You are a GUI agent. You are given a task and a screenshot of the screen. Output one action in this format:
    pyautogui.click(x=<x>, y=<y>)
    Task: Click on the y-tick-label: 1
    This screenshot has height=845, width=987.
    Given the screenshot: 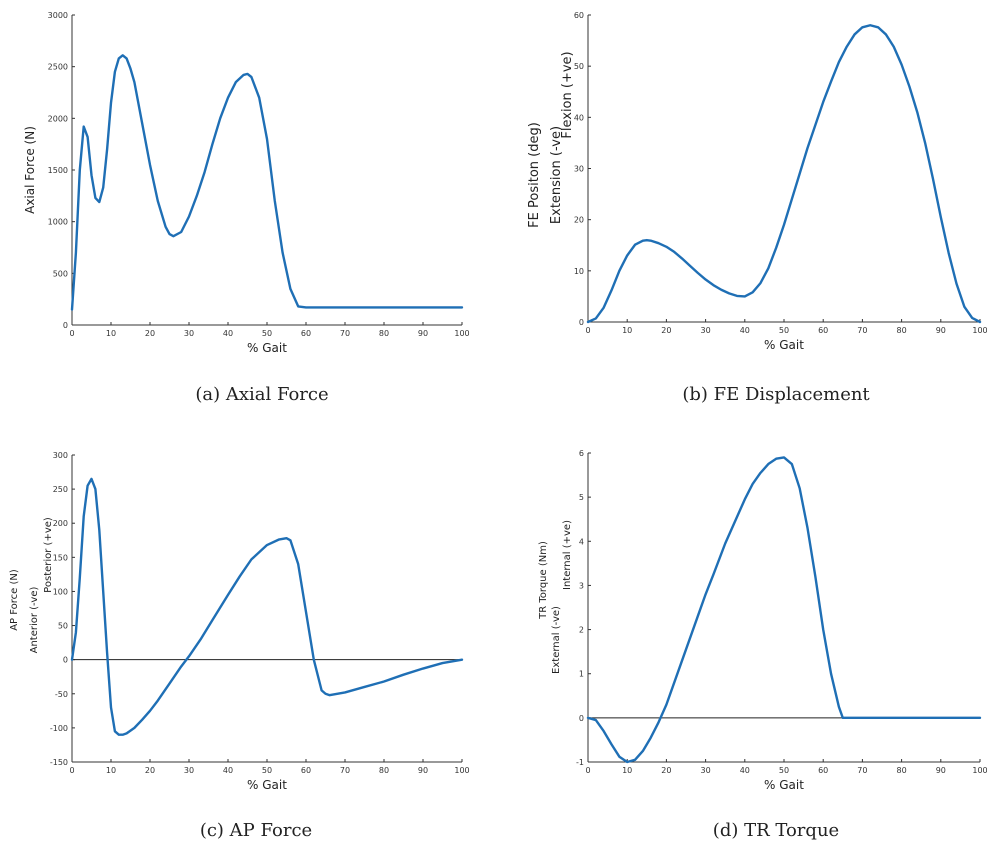 What is the action you would take?
    pyautogui.click(x=581, y=674)
    